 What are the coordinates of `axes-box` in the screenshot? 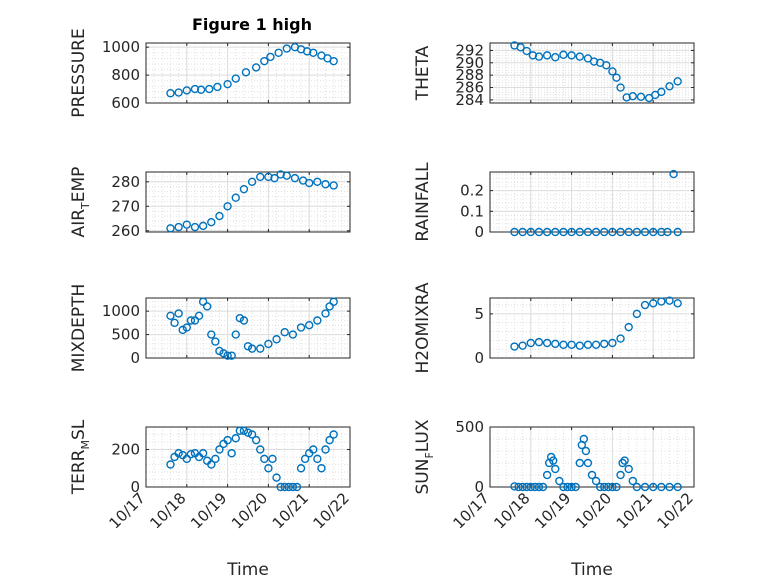 It's located at (592, 73).